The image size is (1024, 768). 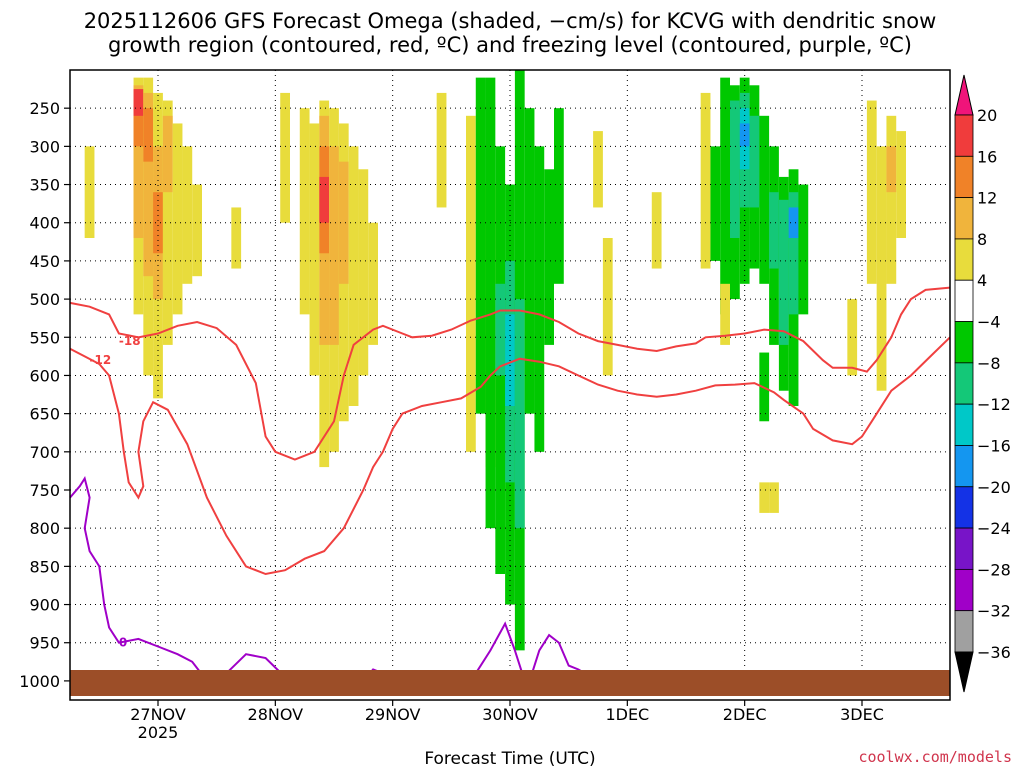 What do you see at coordinates (982, 280) in the screenshot?
I see `colorbar-label: 4` at bounding box center [982, 280].